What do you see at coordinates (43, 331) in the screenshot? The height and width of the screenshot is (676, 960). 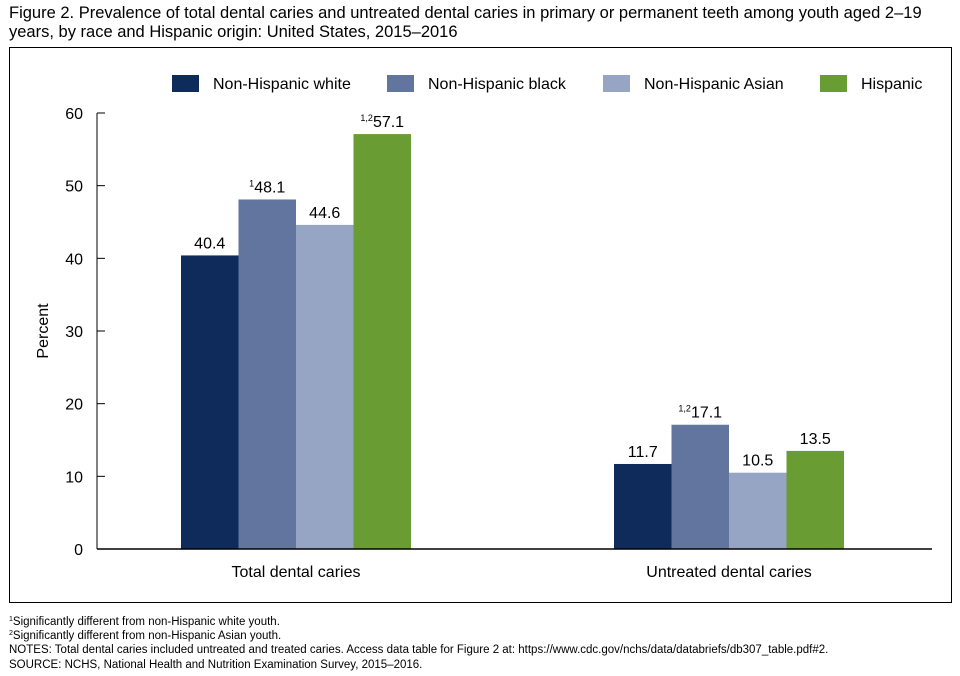 I see `y-axis-title: Percent` at bounding box center [43, 331].